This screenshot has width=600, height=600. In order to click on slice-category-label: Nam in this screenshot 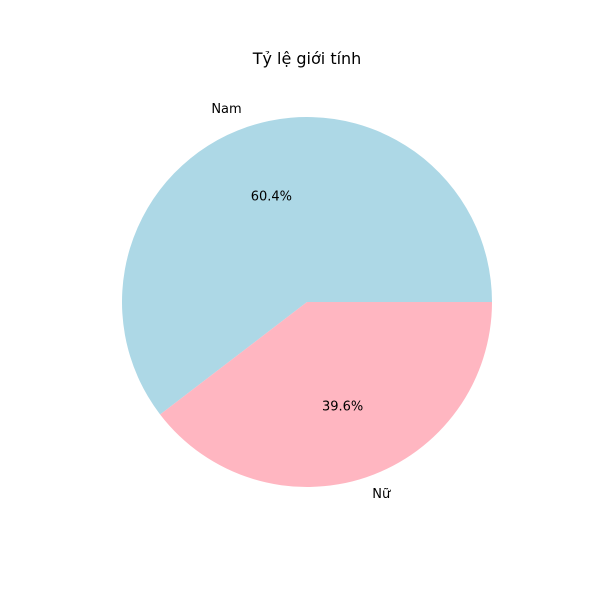, I will do `click(226, 109)`.